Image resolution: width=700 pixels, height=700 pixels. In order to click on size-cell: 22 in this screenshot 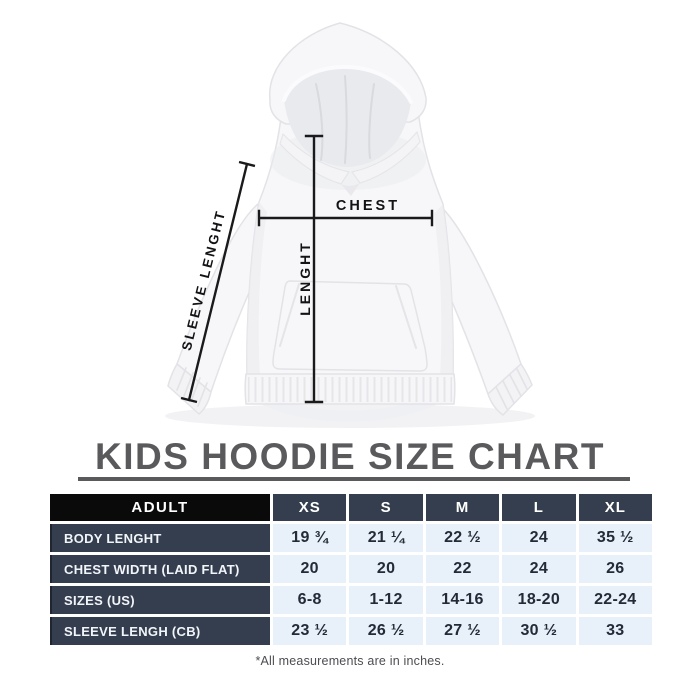, I will do `click(462, 569)`.